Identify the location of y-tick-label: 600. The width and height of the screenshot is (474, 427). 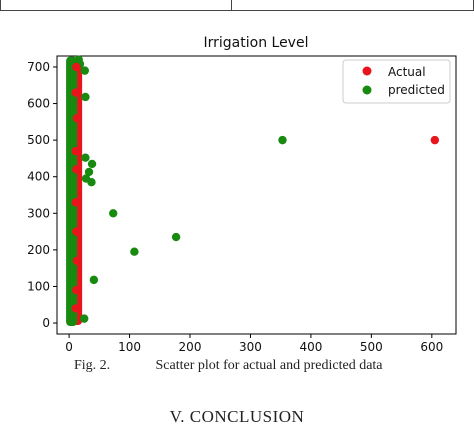
(38, 104).